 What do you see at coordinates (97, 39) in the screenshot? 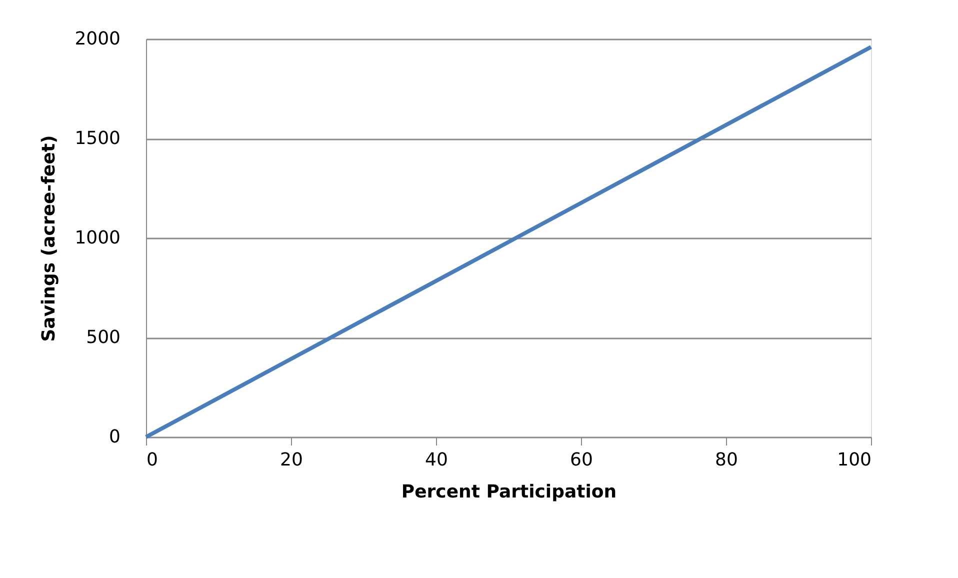
I see `y-tick-label: 2000` at bounding box center [97, 39].